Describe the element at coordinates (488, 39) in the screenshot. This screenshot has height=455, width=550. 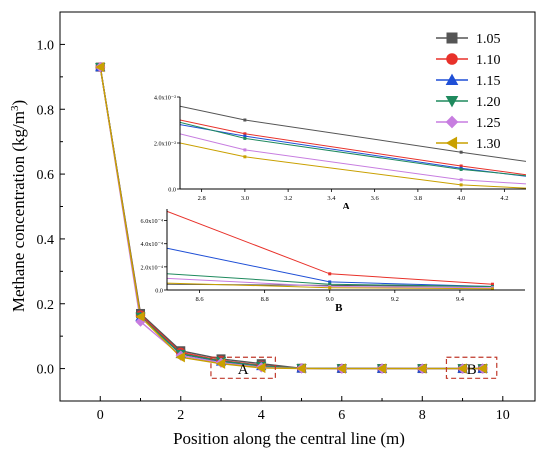
I see `legend-label: 1.05` at that location.